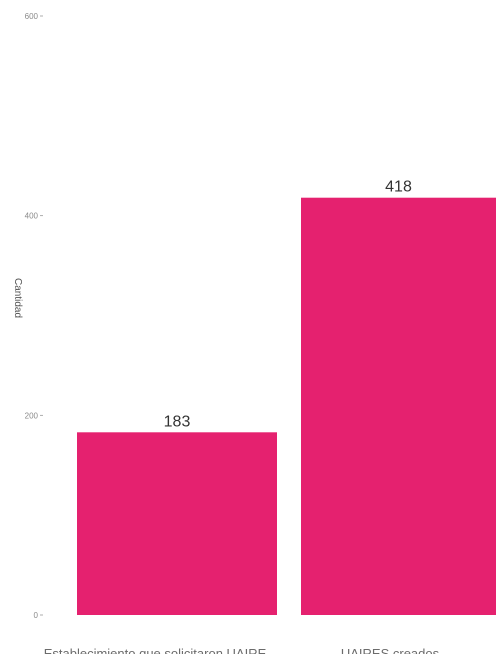 The height and width of the screenshot is (654, 496). I want to click on category-label: UAIRES creados, so click(390, 650).